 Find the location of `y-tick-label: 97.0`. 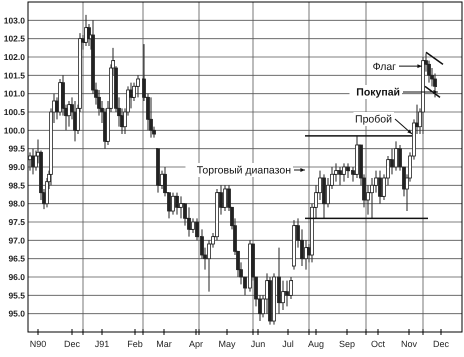

y-tick-label: 97.0 is located at coordinates (17, 240).